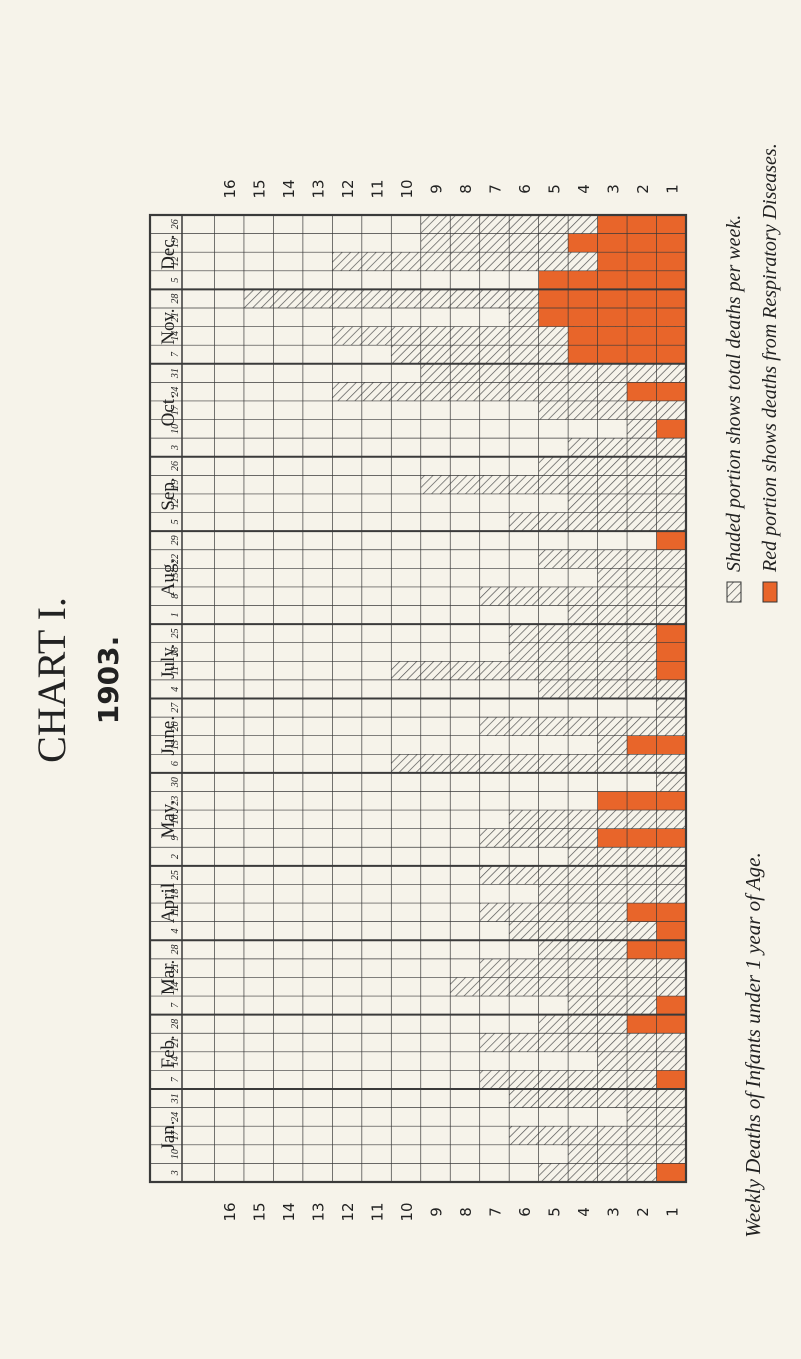 The width and height of the screenshot is (801, 1359). Describe the element at coordinates (466, 189) in the screenshot. I see `y-tick-label-top: 8` at that location.